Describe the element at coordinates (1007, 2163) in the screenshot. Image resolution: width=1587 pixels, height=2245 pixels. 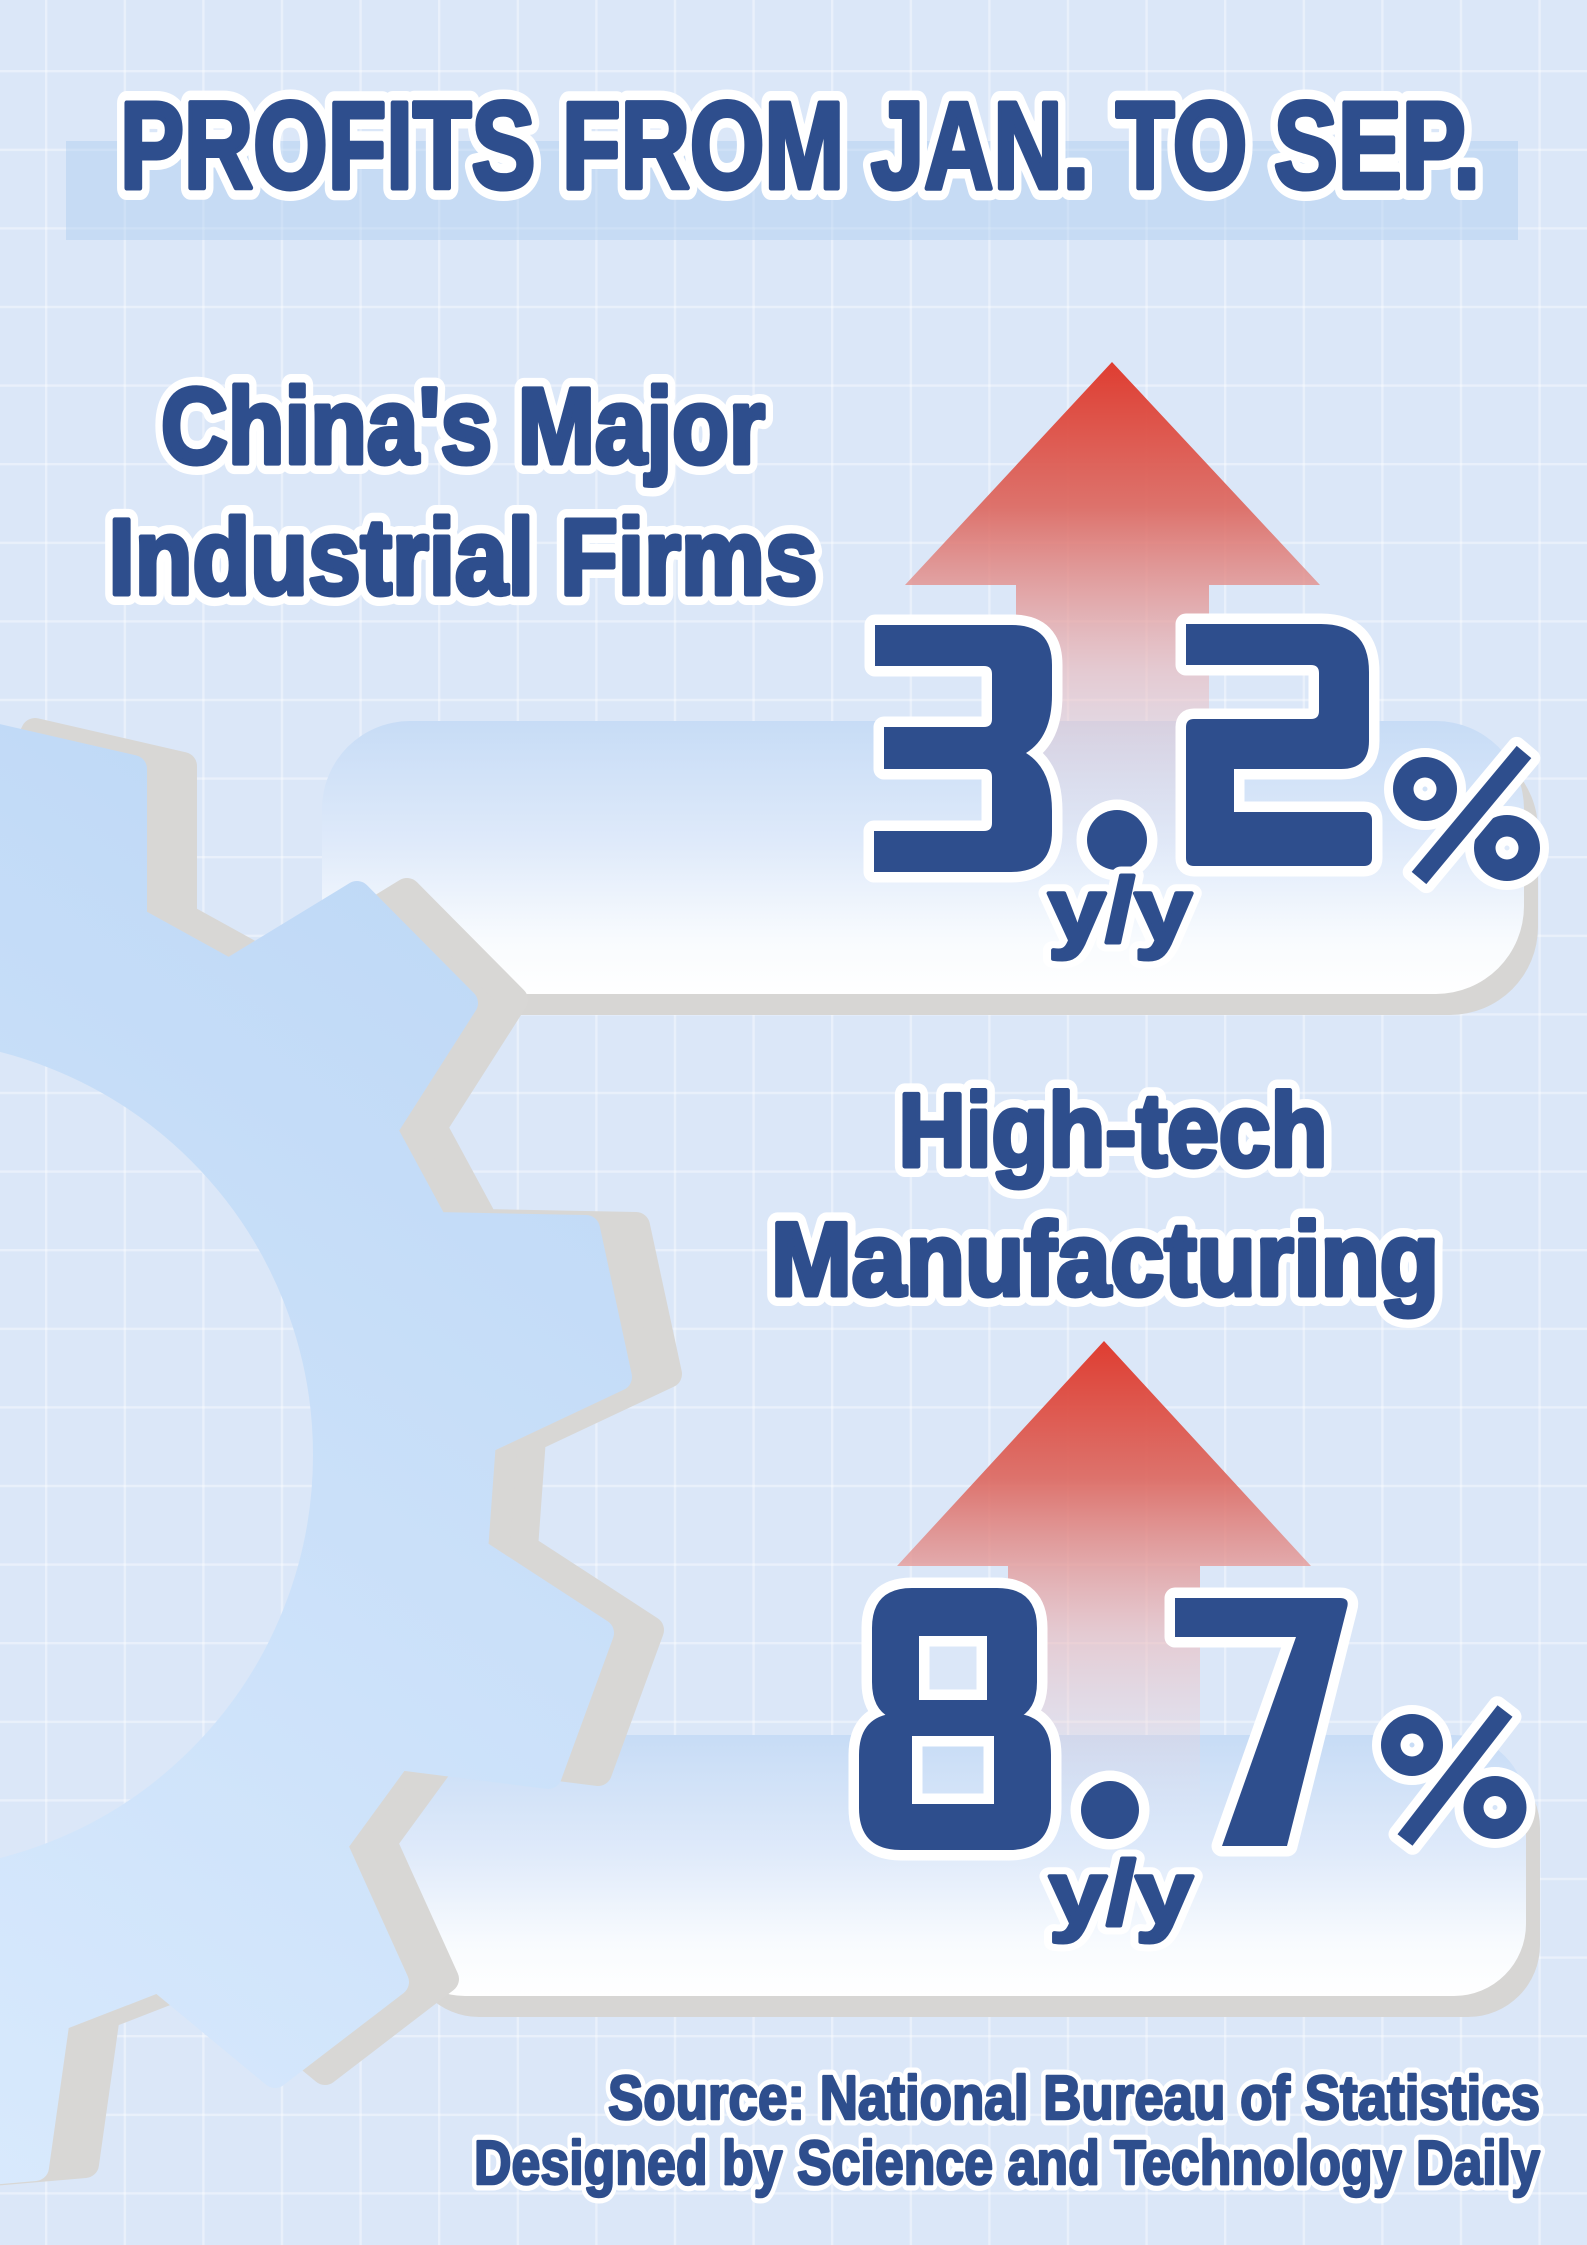
I see `svg-text:Designed by Science and Techno: Designed by Science and Technology Daily` at that location.